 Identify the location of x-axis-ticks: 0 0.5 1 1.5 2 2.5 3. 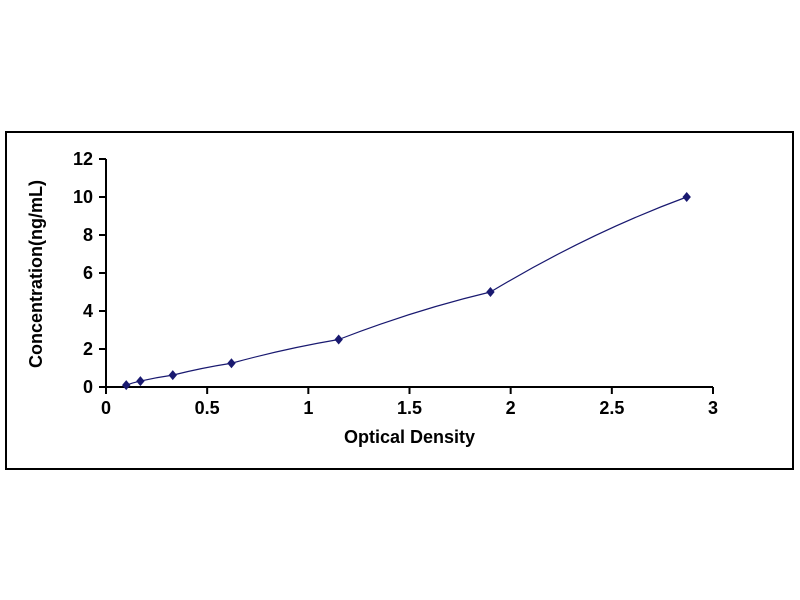
(409, 402).